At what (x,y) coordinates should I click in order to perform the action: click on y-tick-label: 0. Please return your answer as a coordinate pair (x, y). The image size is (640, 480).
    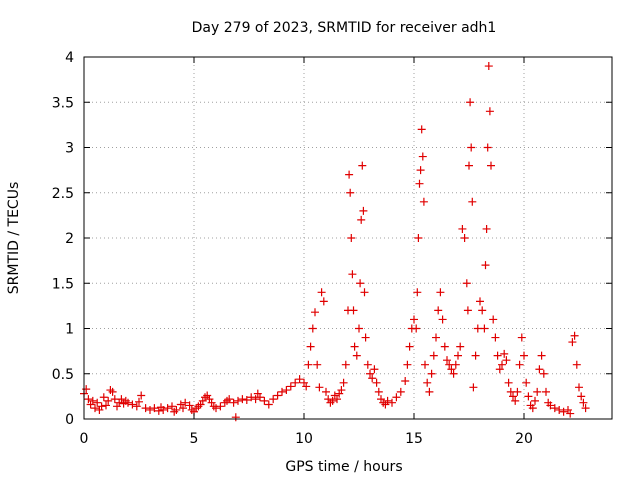
    Looking at the image, I should click on (69, 420).